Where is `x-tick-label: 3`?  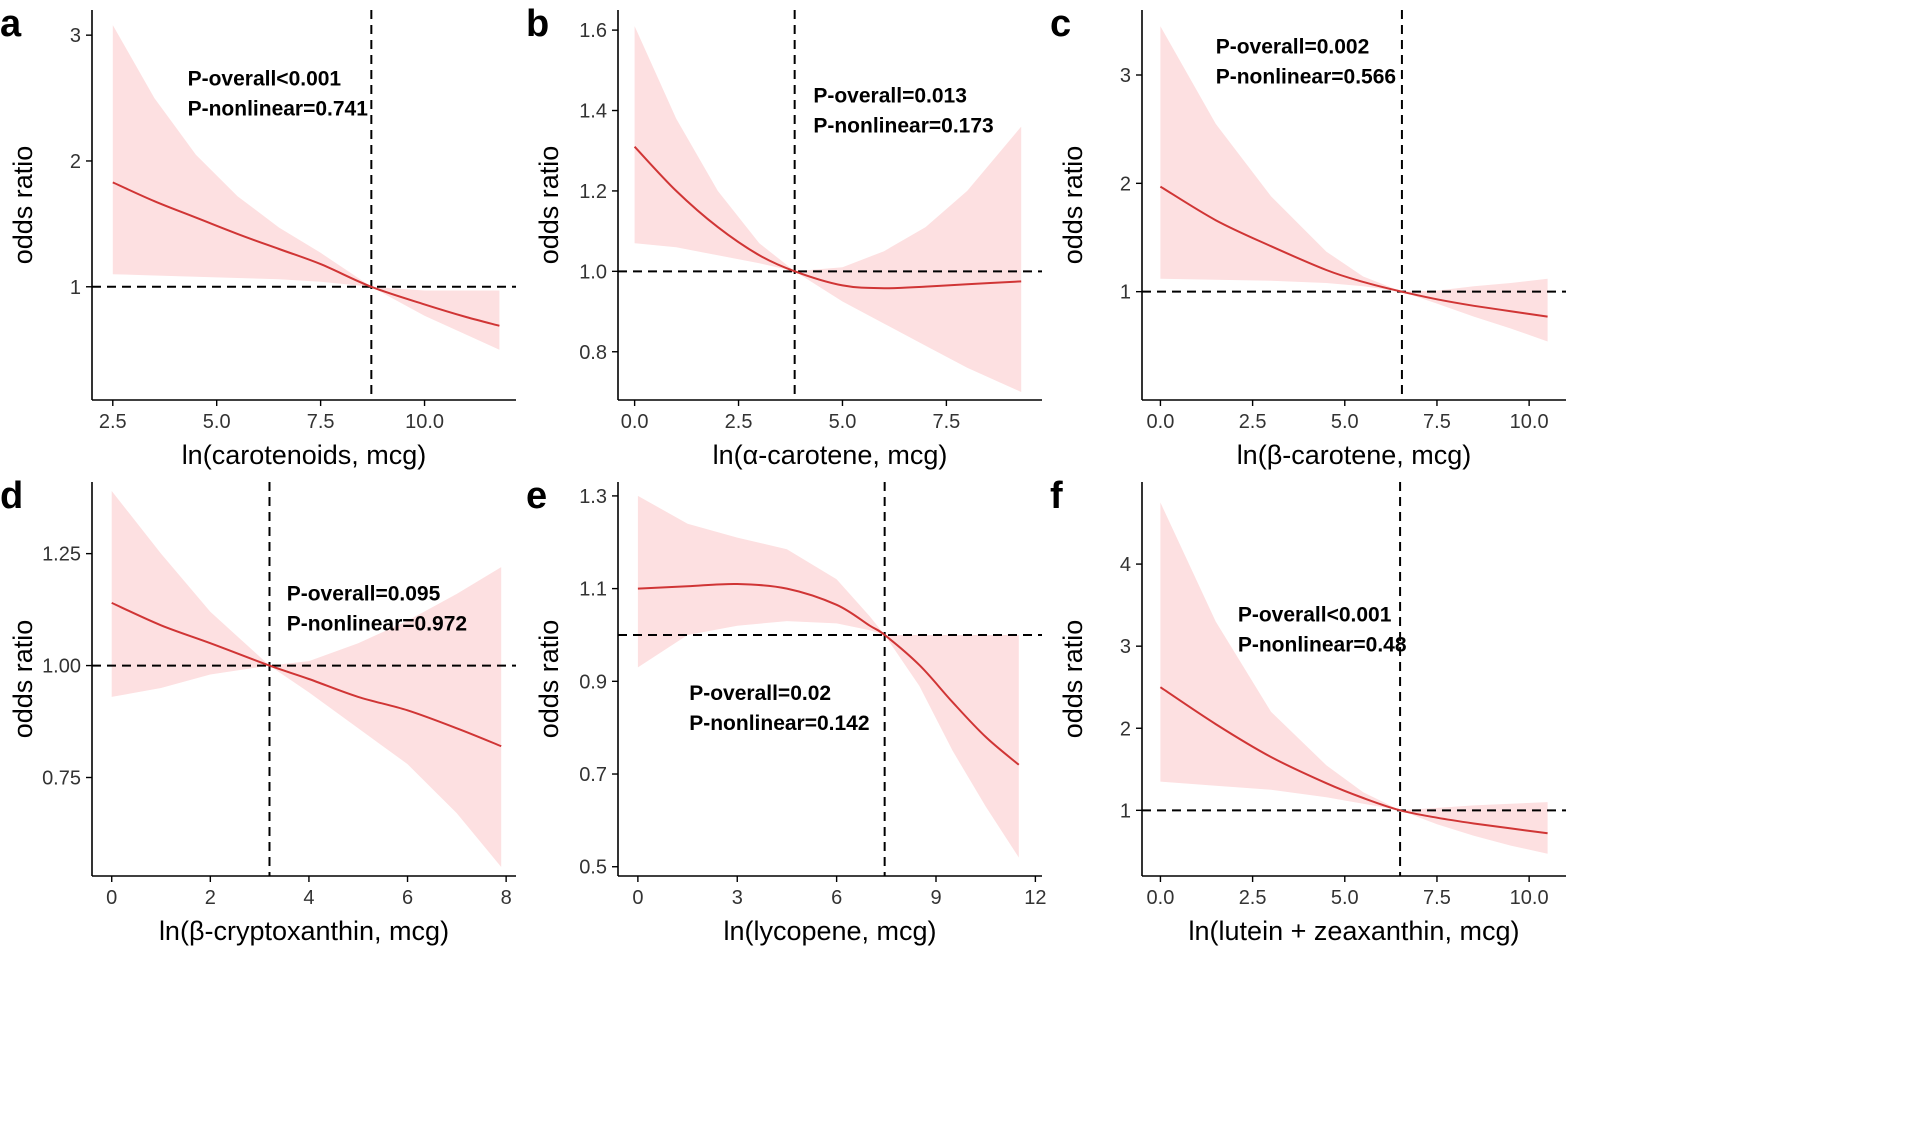 x-tick-label: 3 is located at coordinates (737, 898).